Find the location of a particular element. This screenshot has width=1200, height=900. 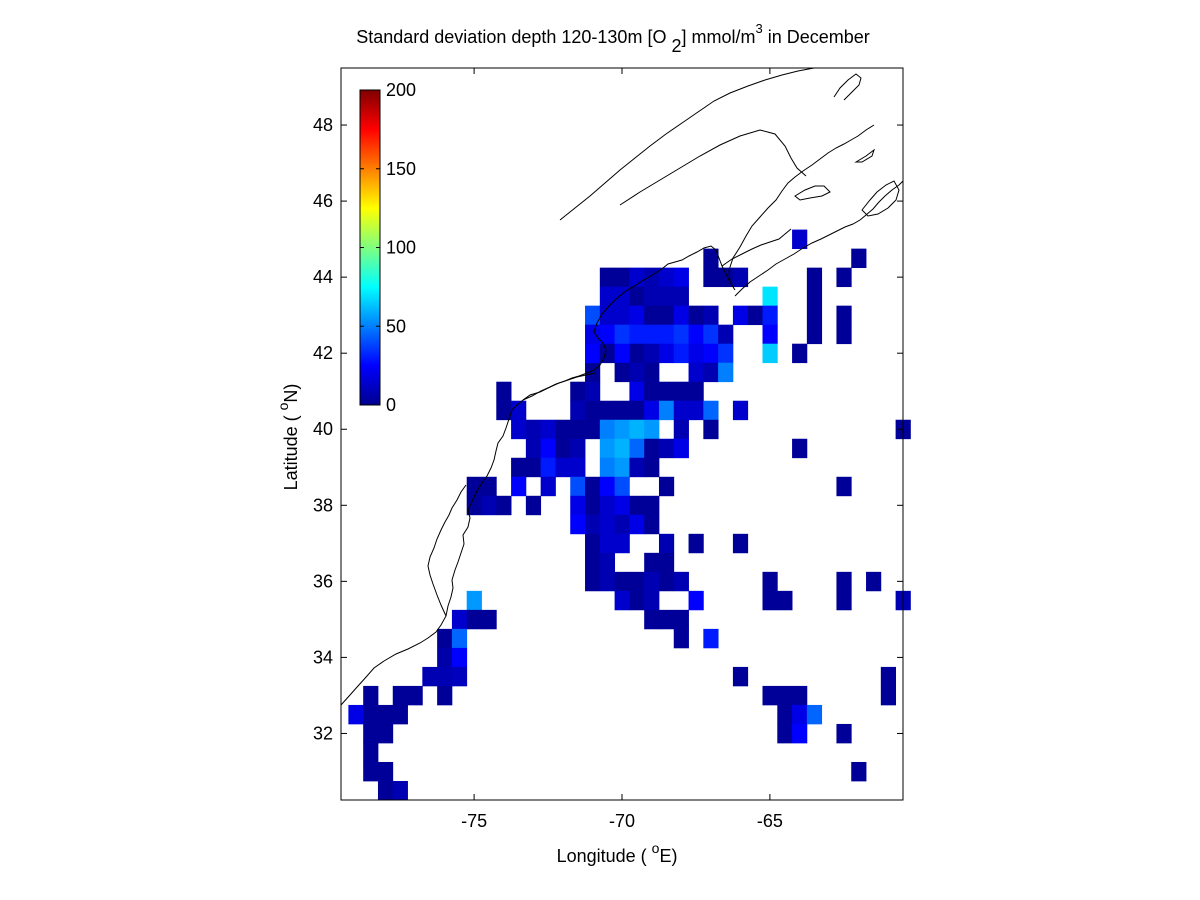

y-axis-label: Latitude ( oN) is located at coordinates (288, 437).